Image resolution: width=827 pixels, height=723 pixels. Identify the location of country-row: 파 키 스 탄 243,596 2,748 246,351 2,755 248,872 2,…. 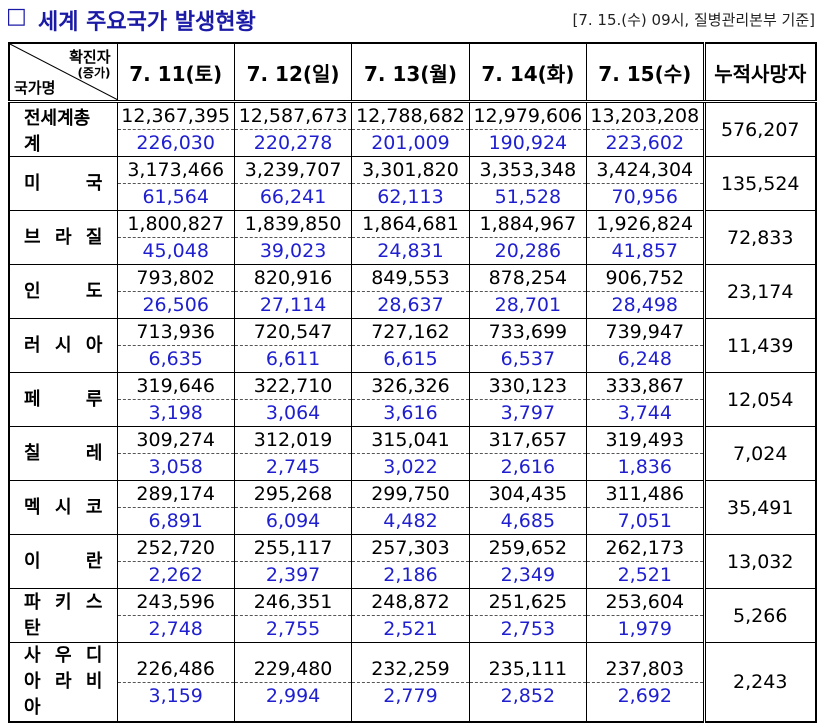
(412, 615).